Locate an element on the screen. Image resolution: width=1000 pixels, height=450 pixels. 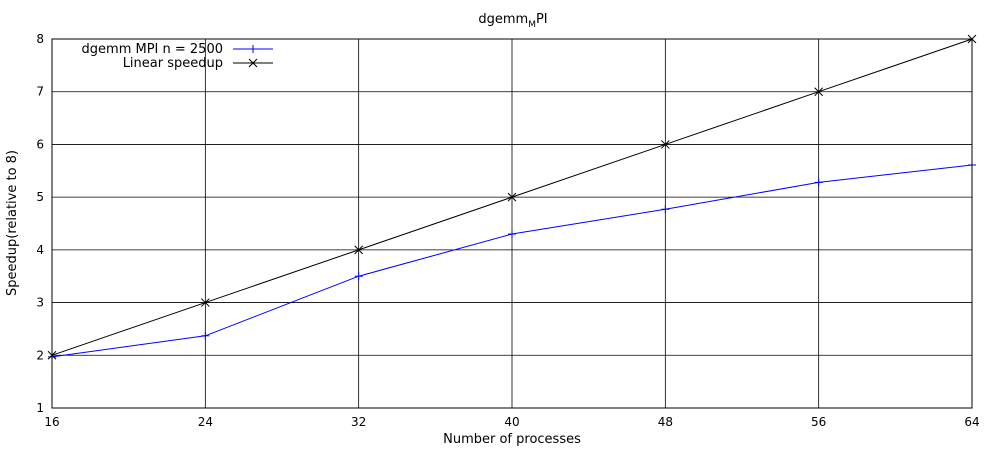
x-tick-label: 24 is located at coordinates (205, 422).